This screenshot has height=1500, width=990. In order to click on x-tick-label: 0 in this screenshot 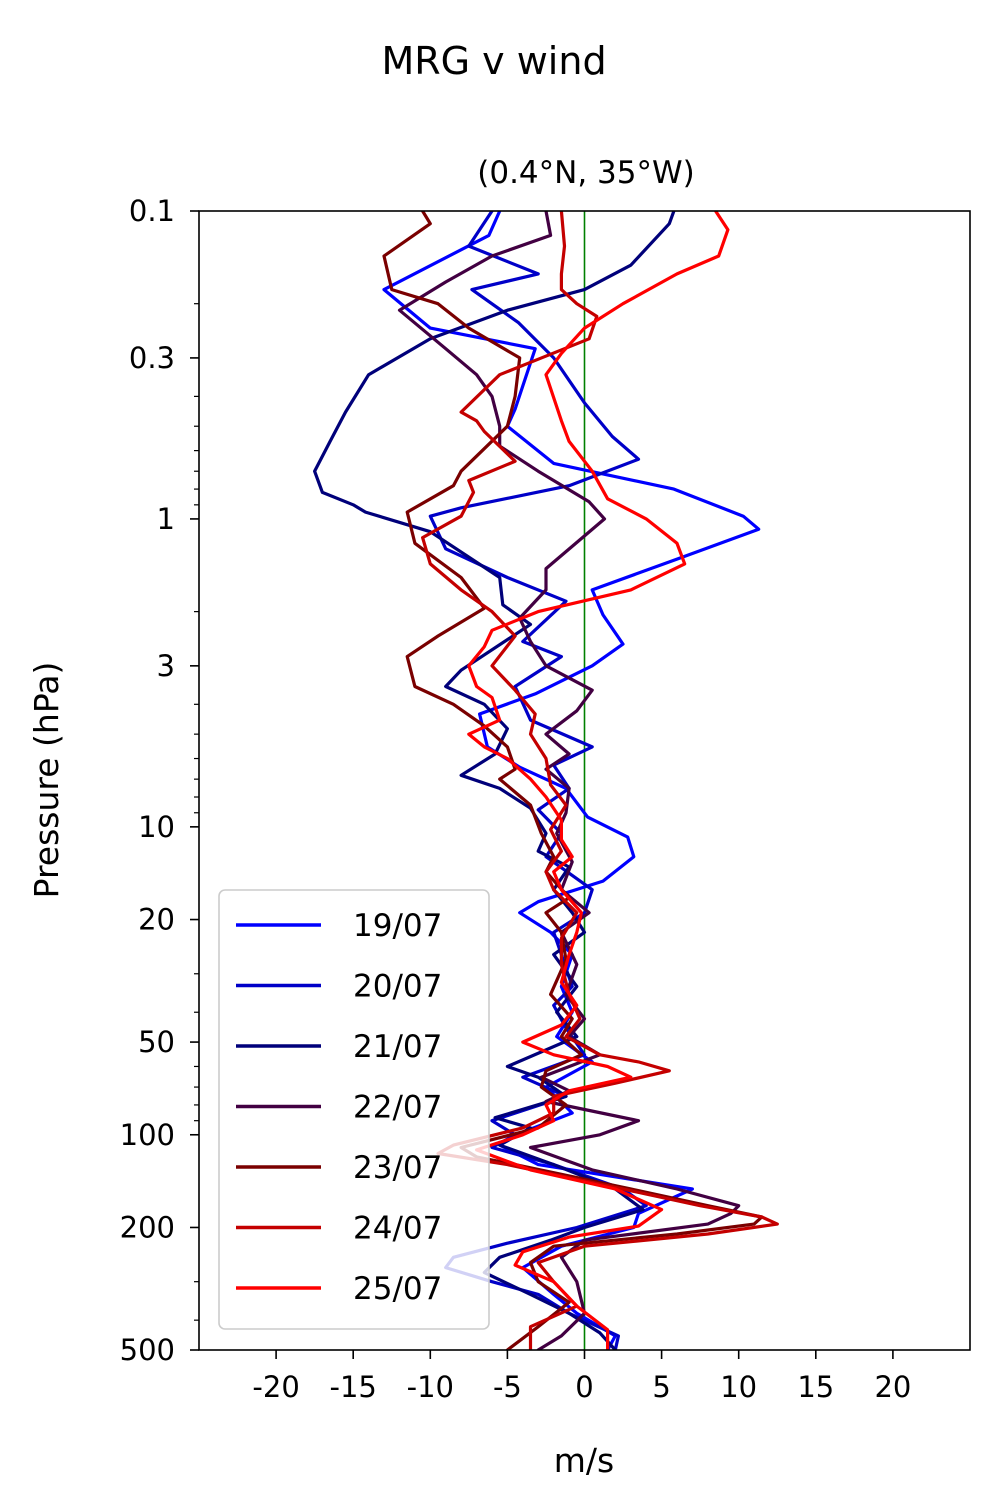, I will do `click(584, 1387)`.